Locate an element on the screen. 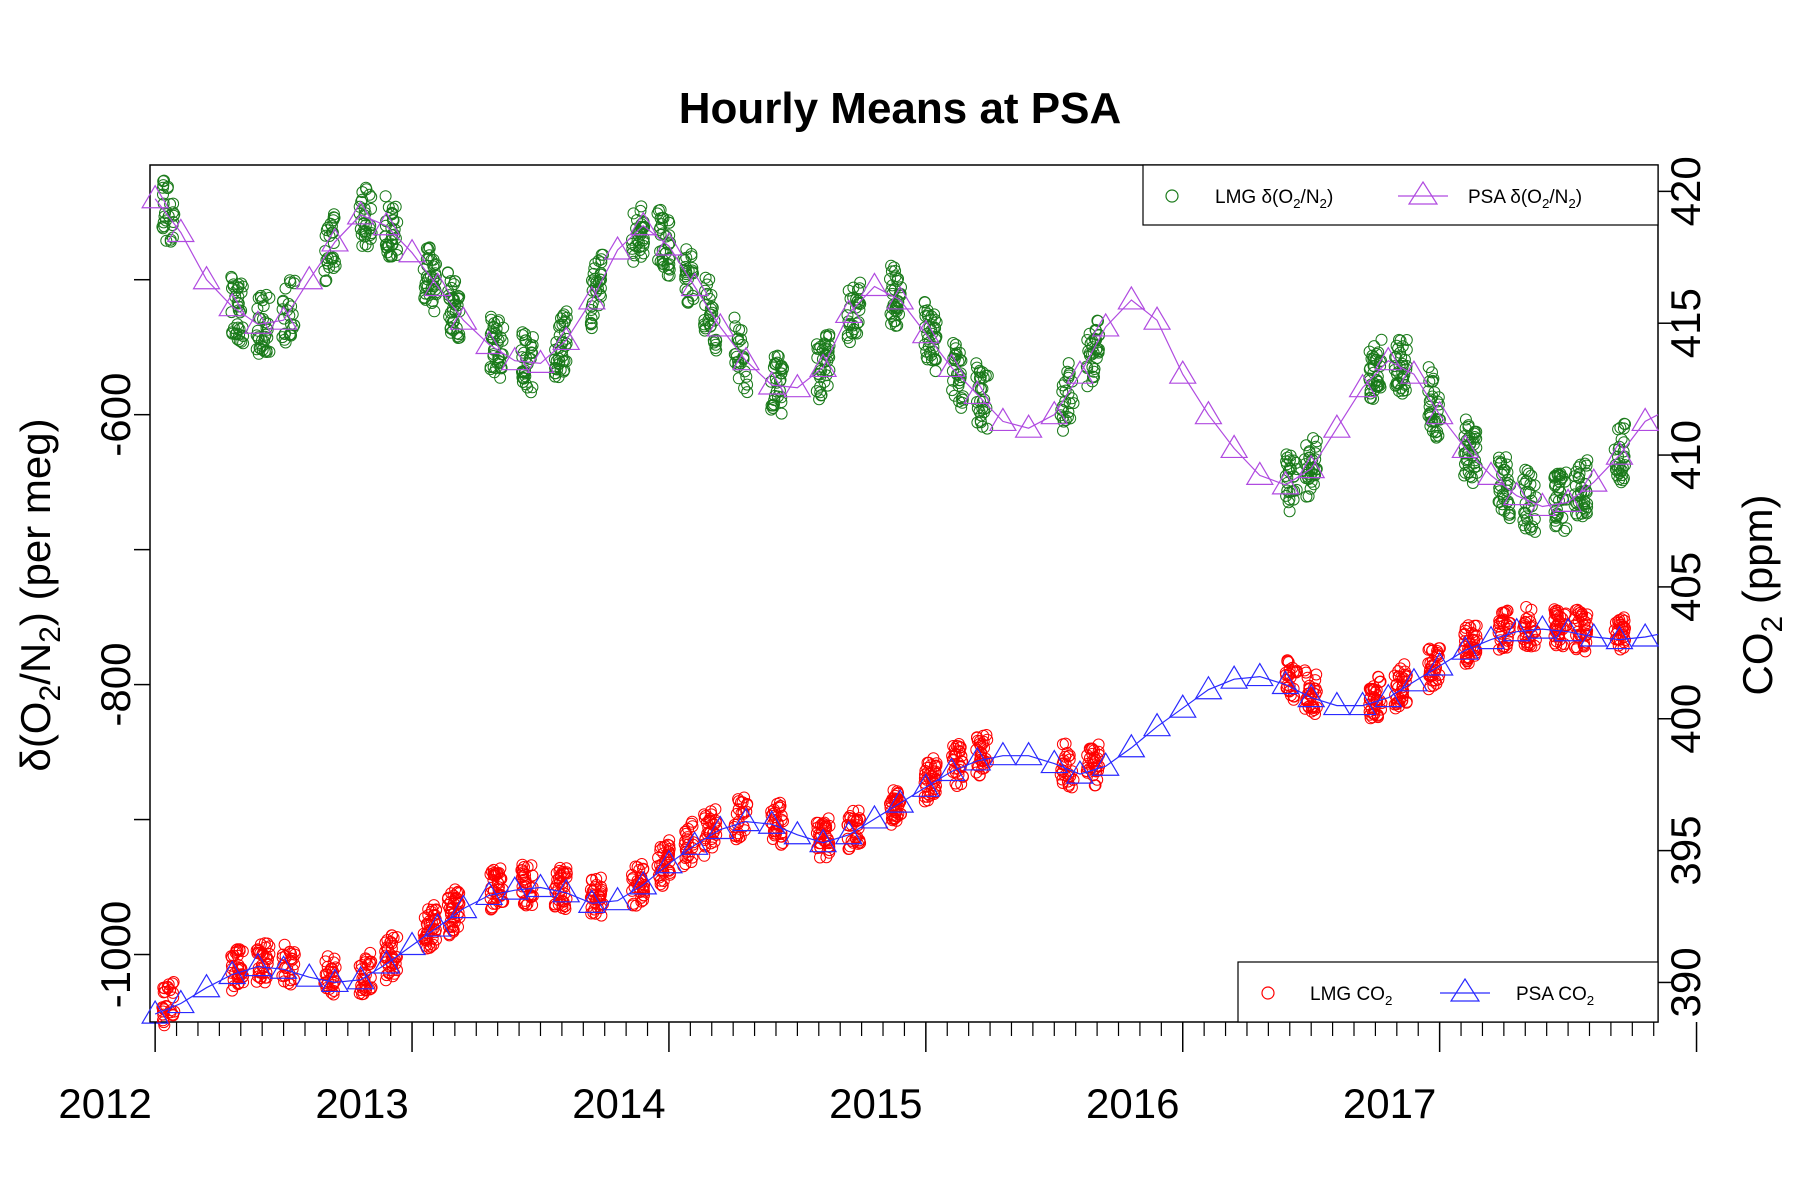 This screenshot has height=1200, width=1800. legend-o2-lmg-pre: LMG δ(O is located at coordinates (1254, 197).